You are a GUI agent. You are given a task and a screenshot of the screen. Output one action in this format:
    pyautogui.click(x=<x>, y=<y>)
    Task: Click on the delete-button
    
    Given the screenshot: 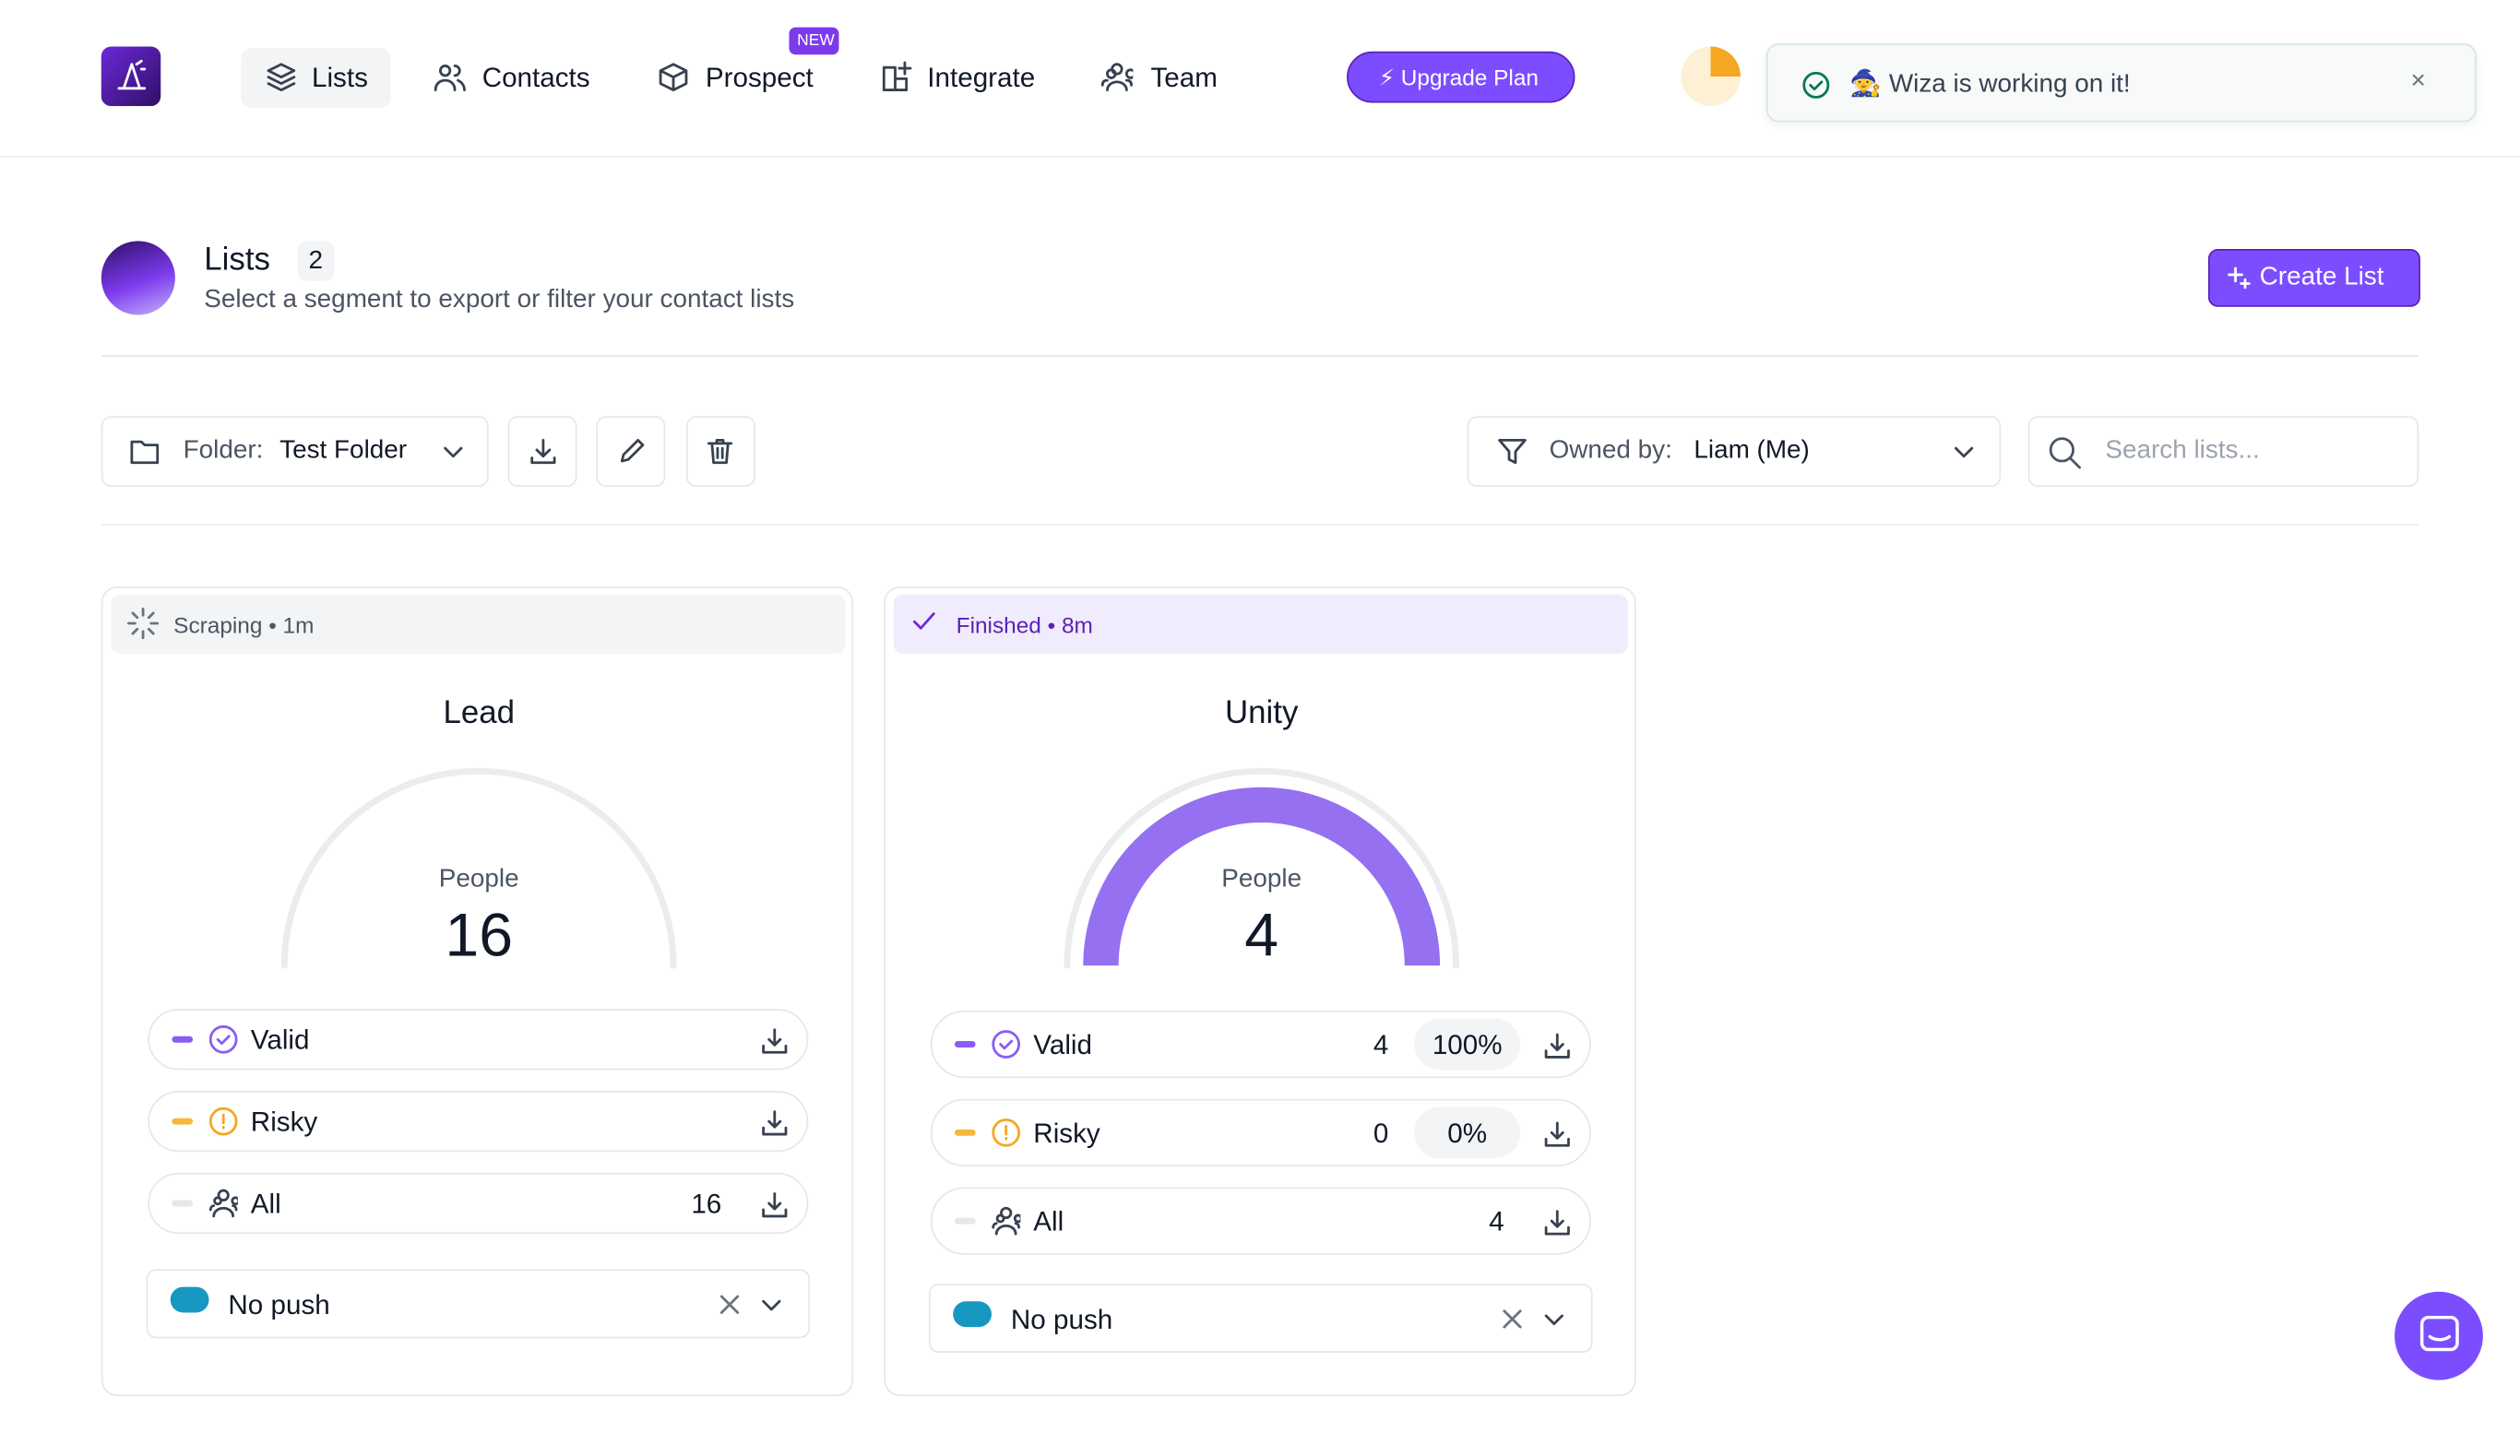 What is the action you would take?
    pyautogui.click(x=720, y=451)
    